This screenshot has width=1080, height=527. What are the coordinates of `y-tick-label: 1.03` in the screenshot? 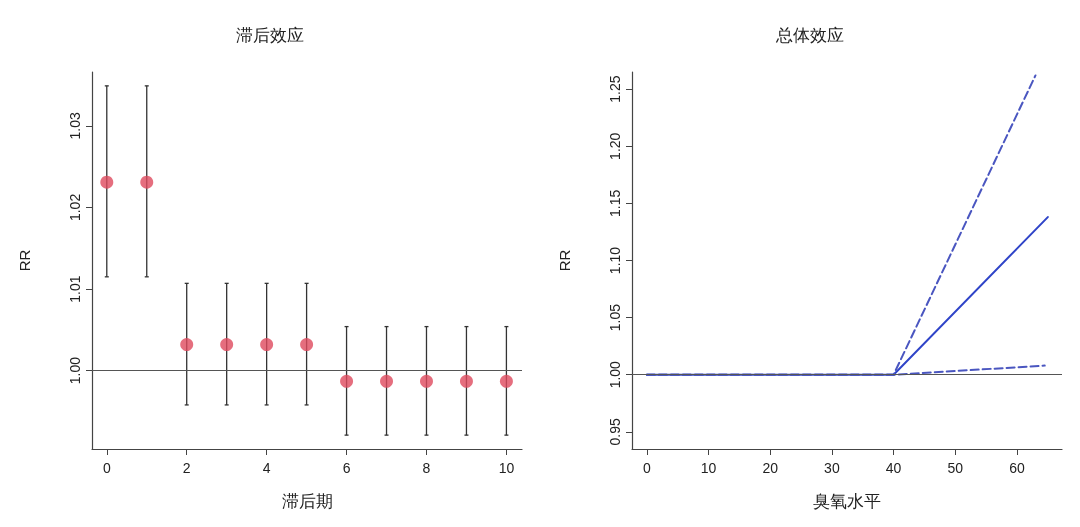 It's located at (75, 126).